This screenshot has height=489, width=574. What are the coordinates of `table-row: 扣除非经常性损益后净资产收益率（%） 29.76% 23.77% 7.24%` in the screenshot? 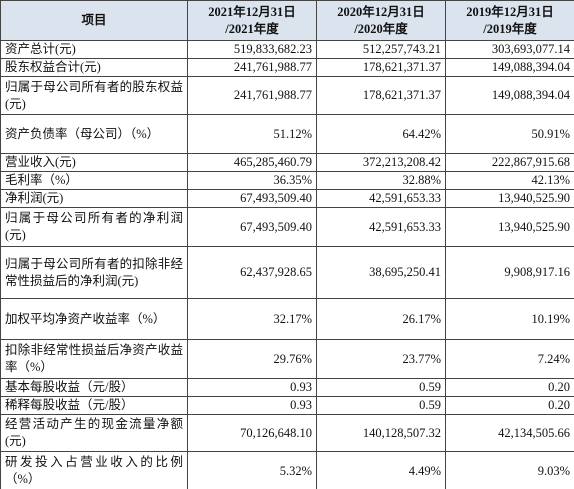 It's located at (287, 359).